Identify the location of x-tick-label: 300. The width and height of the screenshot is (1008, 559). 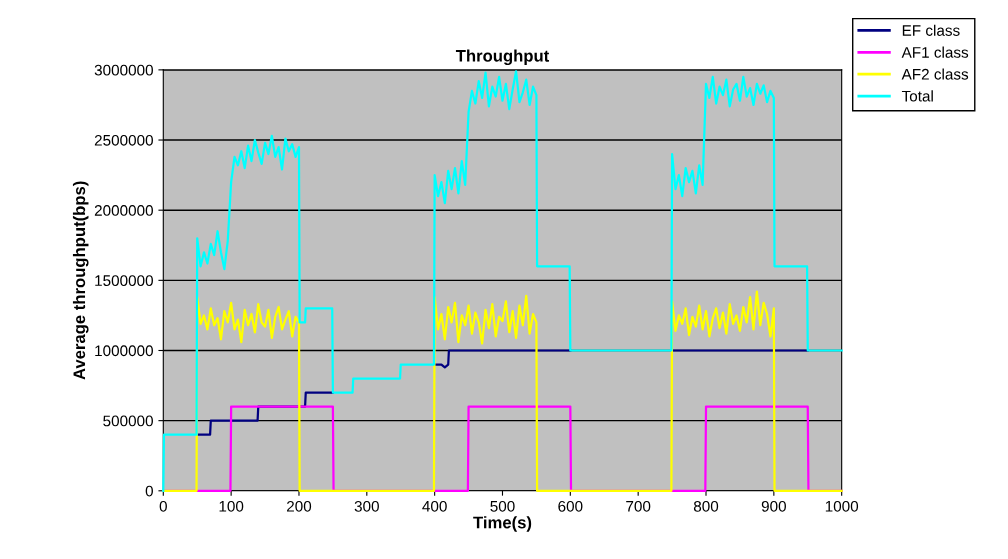
(366, 506).